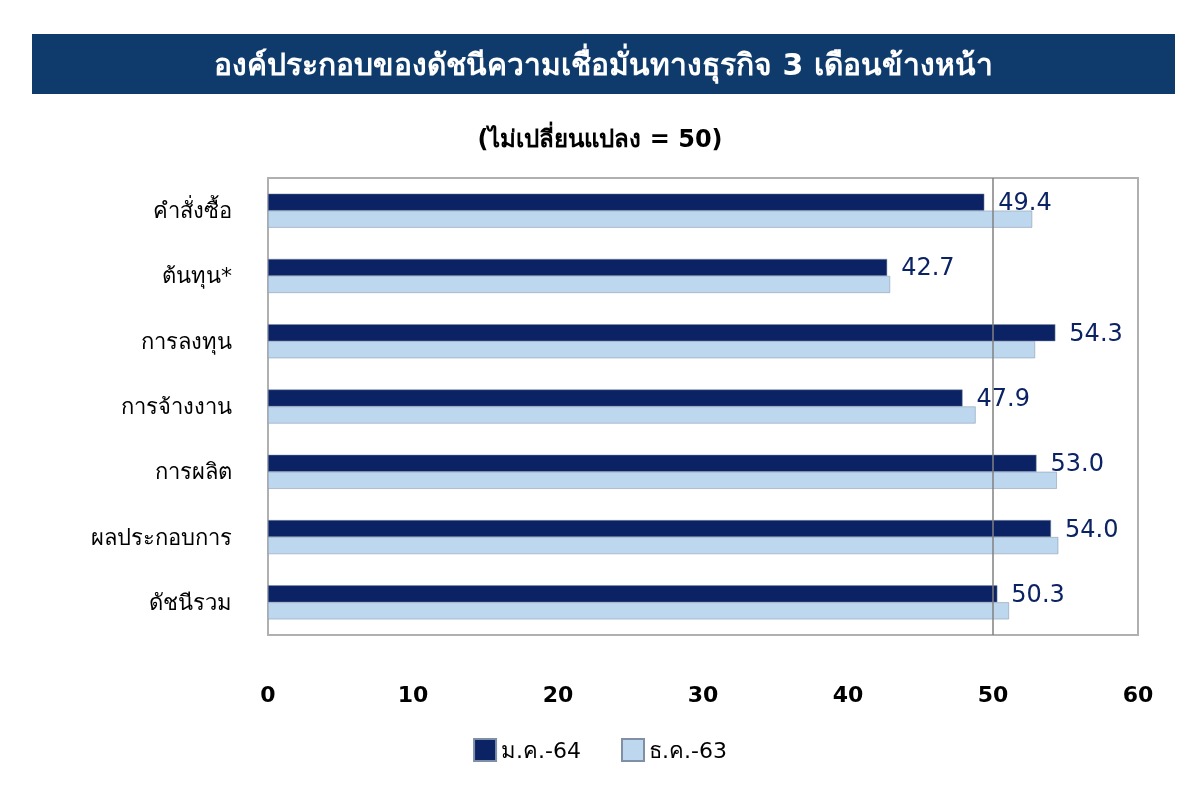  Describe the element at coordinates (603, 64) in the screenshot. I see `chart-title: องค์ประกอบของดัชนีความเชื่อมั่นทางธุรกิจ 3 เดือนข้างหน้า` at that location.